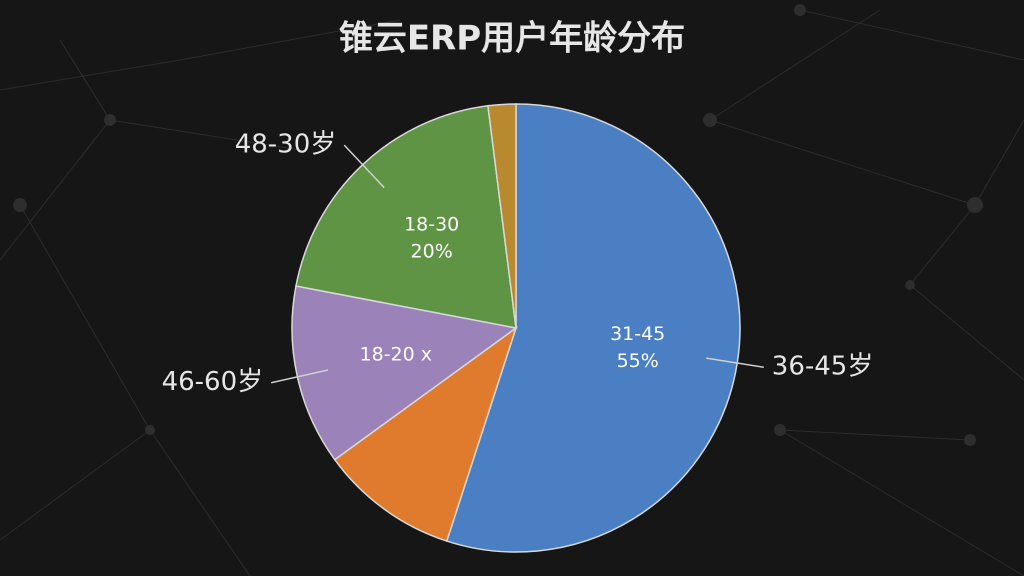 This screenshot has height=576, width=1024. What do you see at coordinates (286, 145) in the screenshot?
I see `outer-label: 48-30岁` at bounding box center [286, 145].